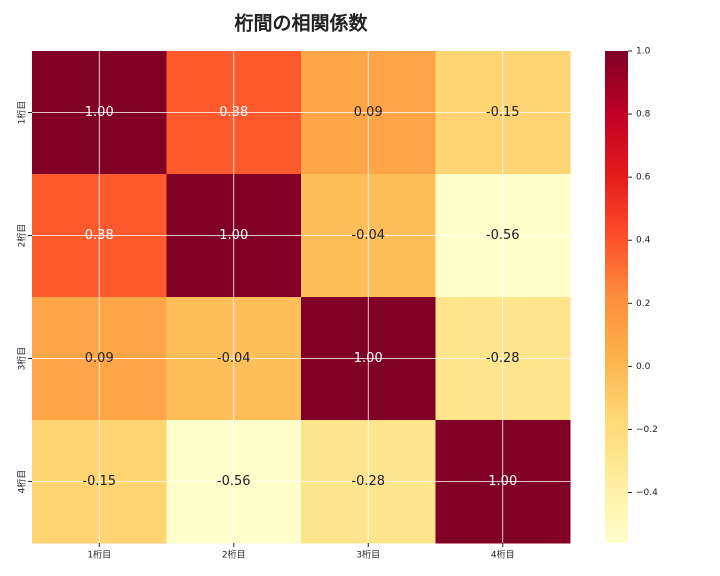 The height and width of the screenshot is (576, 720). I want to click on x-tick-label: 4桁目, so click(503, 555).